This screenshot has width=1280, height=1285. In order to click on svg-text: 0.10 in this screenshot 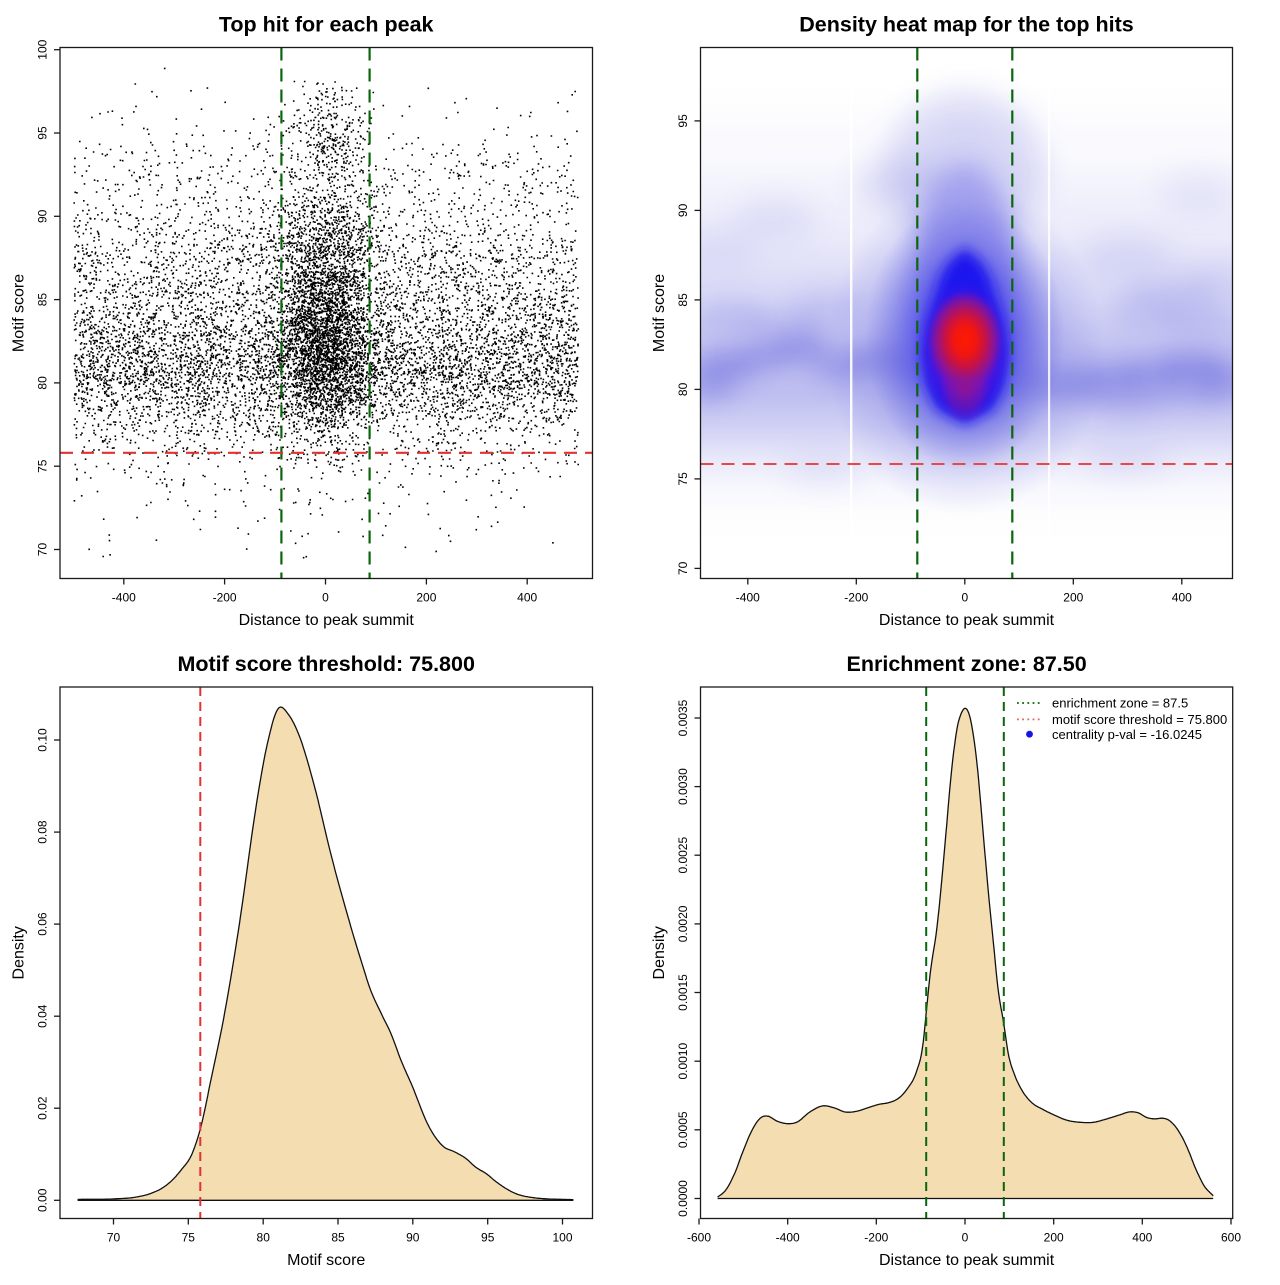, I will do `click(43, 740)`.